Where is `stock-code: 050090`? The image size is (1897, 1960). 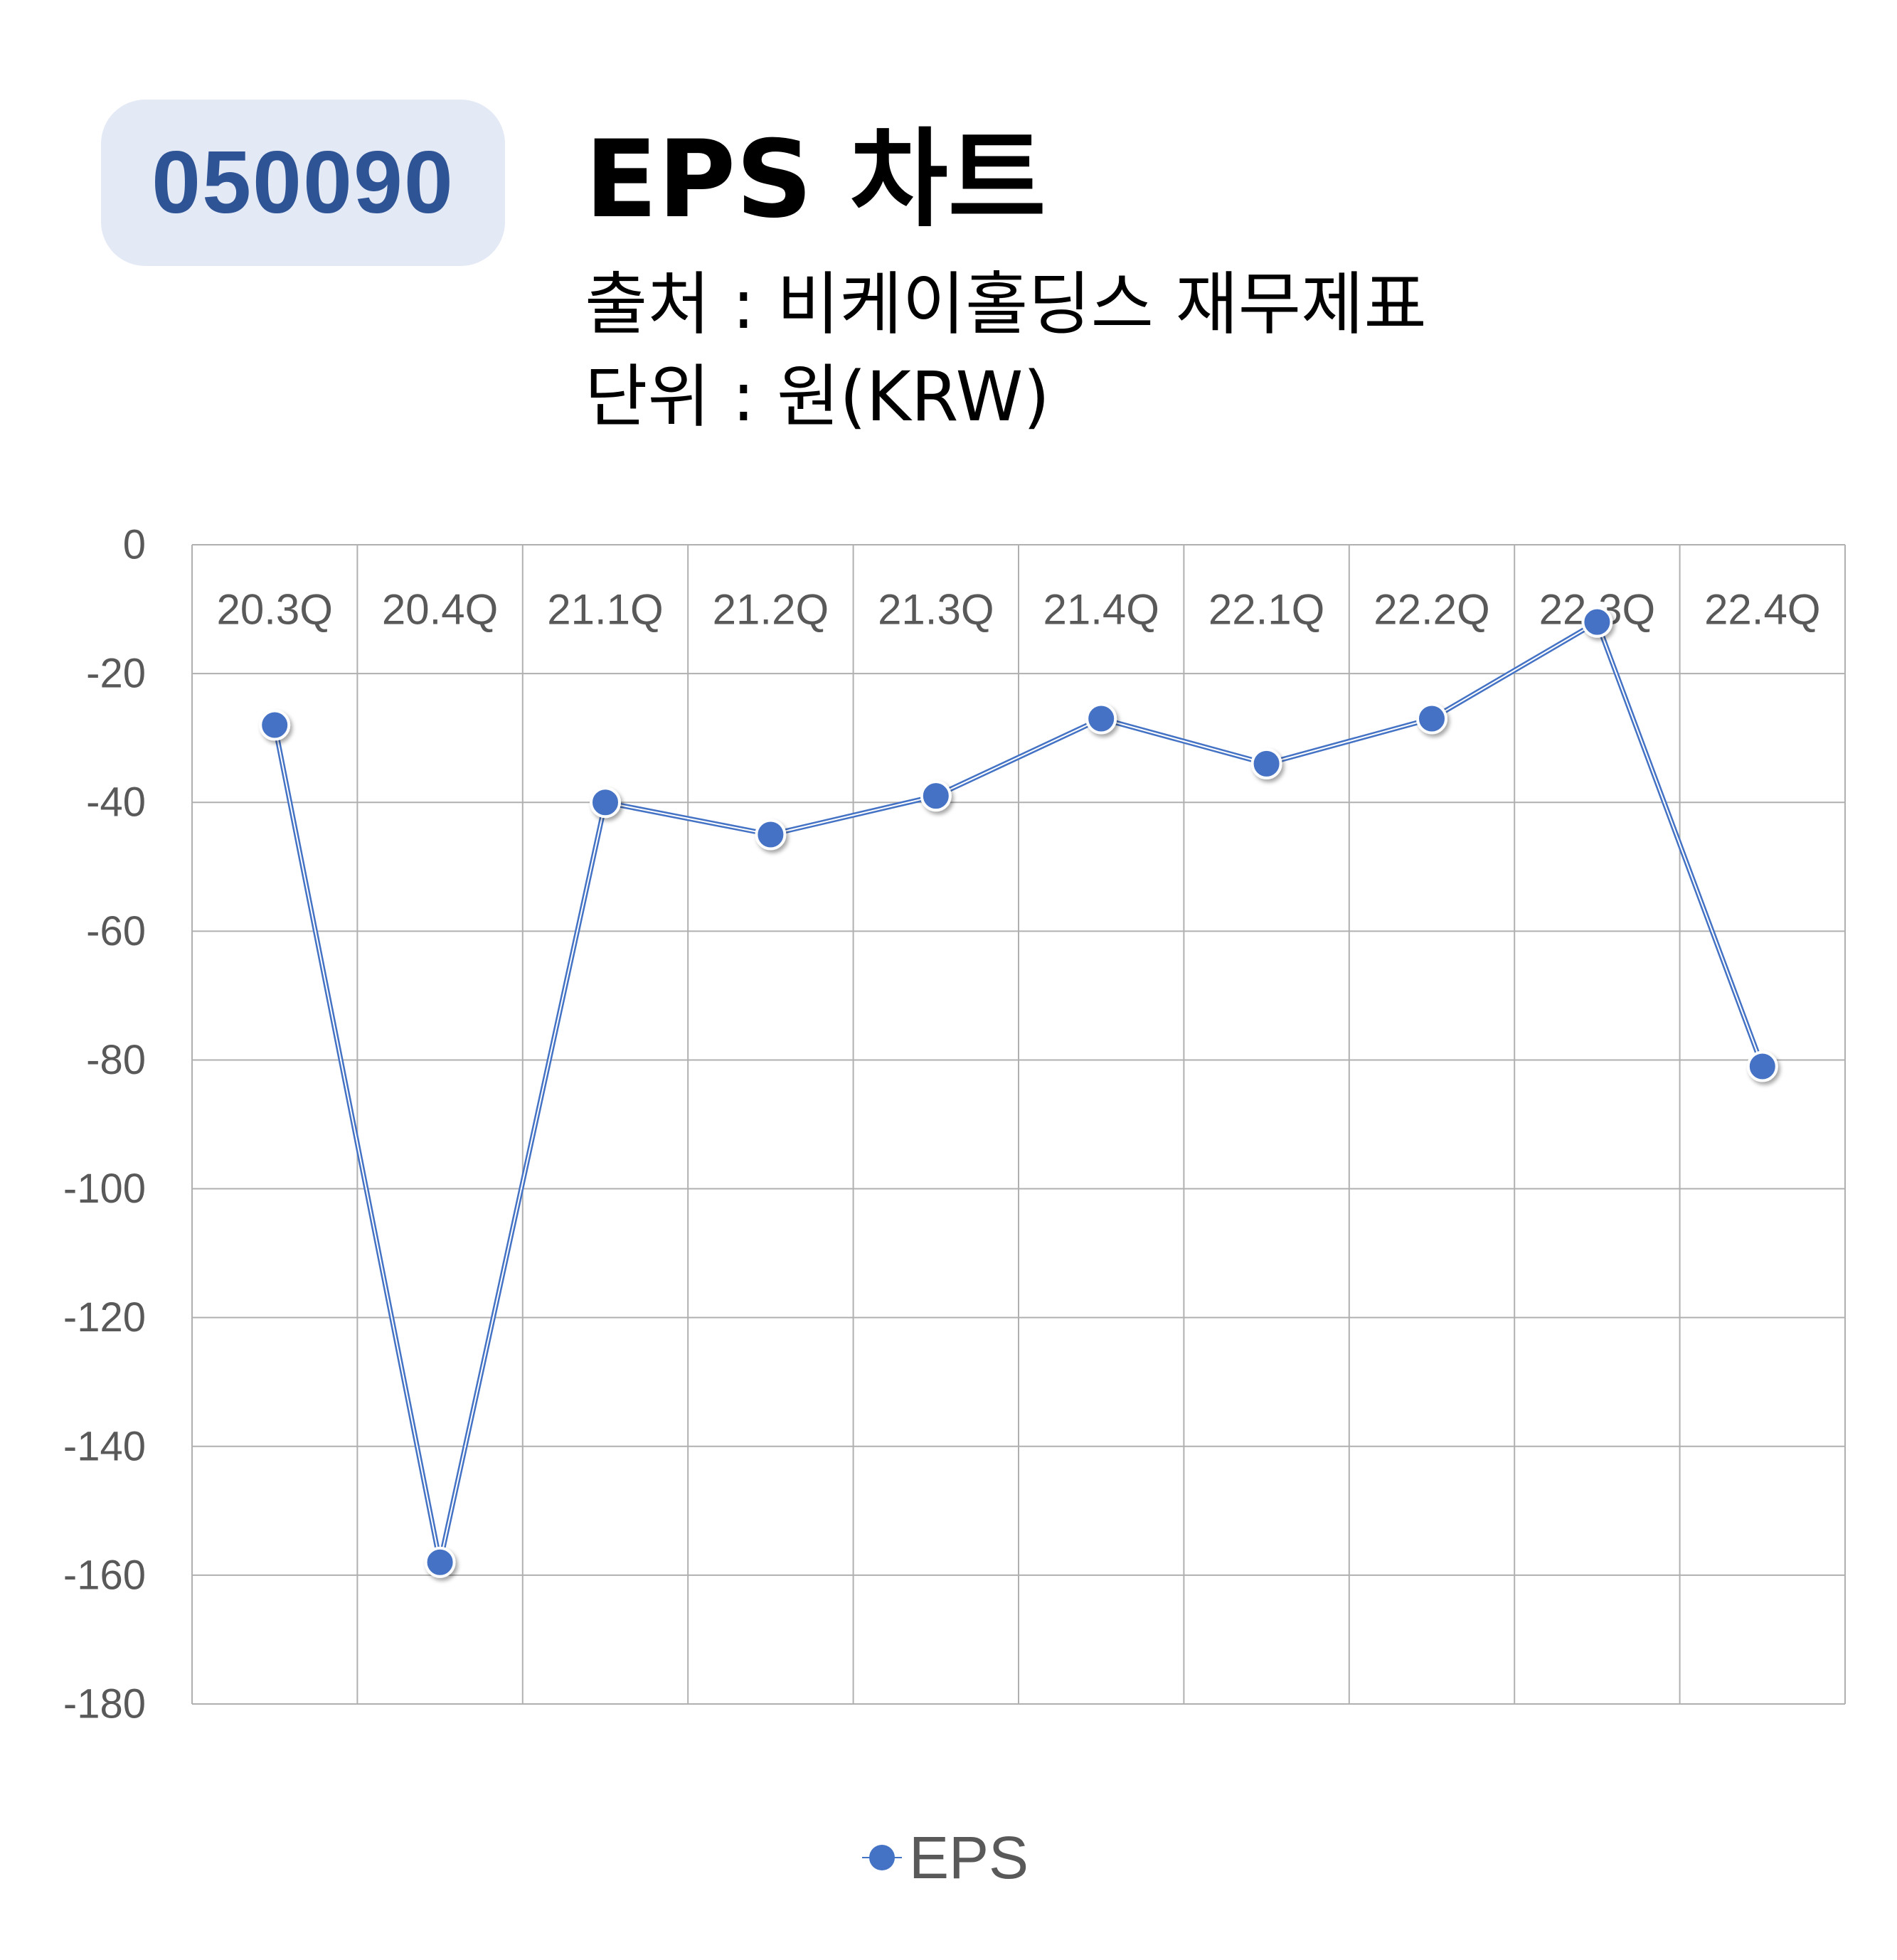
stock-code: 050090 is located at coordinates (303, 183).